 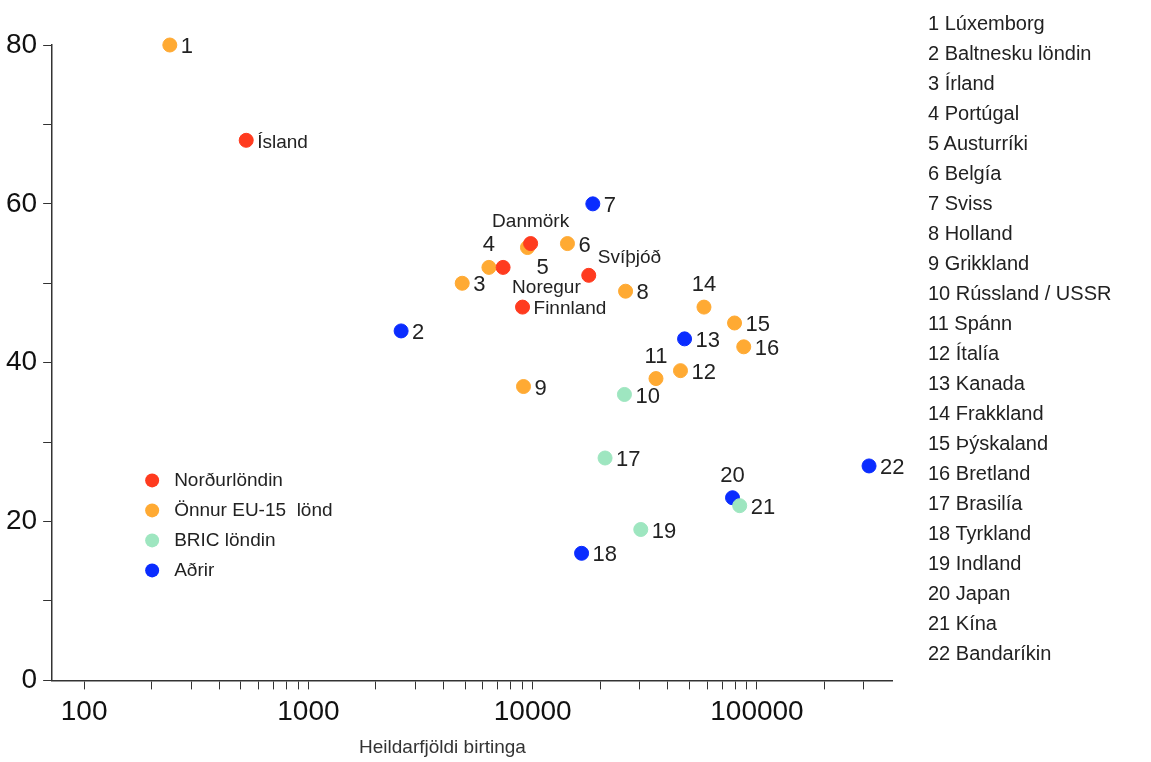 I want to click on annotation: 18, so click(x=605, y=554).